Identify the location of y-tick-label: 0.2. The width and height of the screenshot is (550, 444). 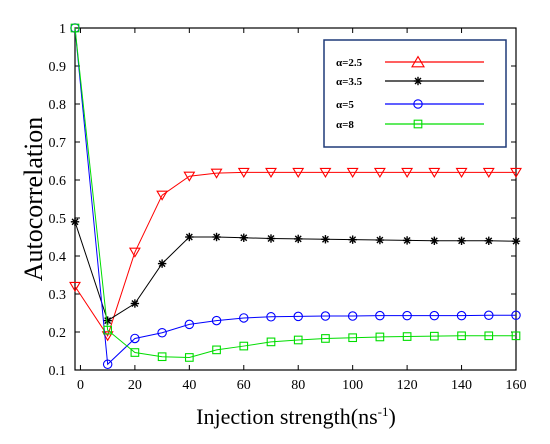
(58, 333).